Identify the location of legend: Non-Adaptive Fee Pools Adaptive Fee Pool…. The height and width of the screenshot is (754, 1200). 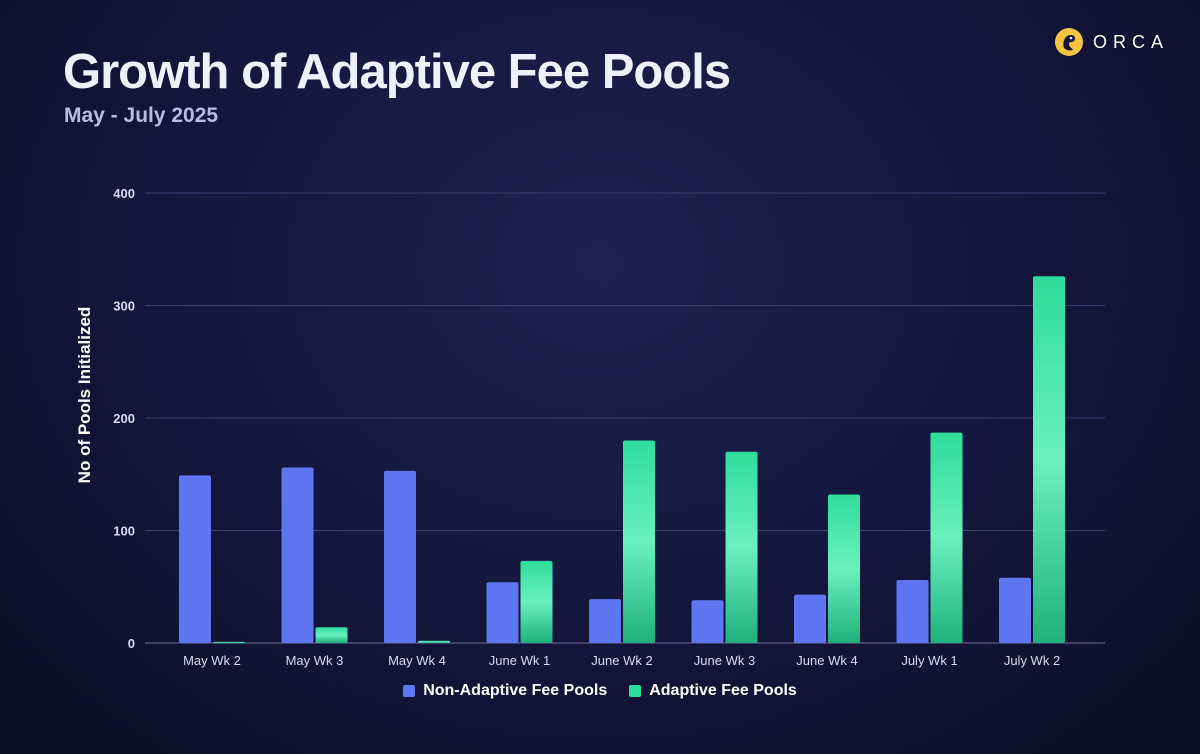
(600, 691).